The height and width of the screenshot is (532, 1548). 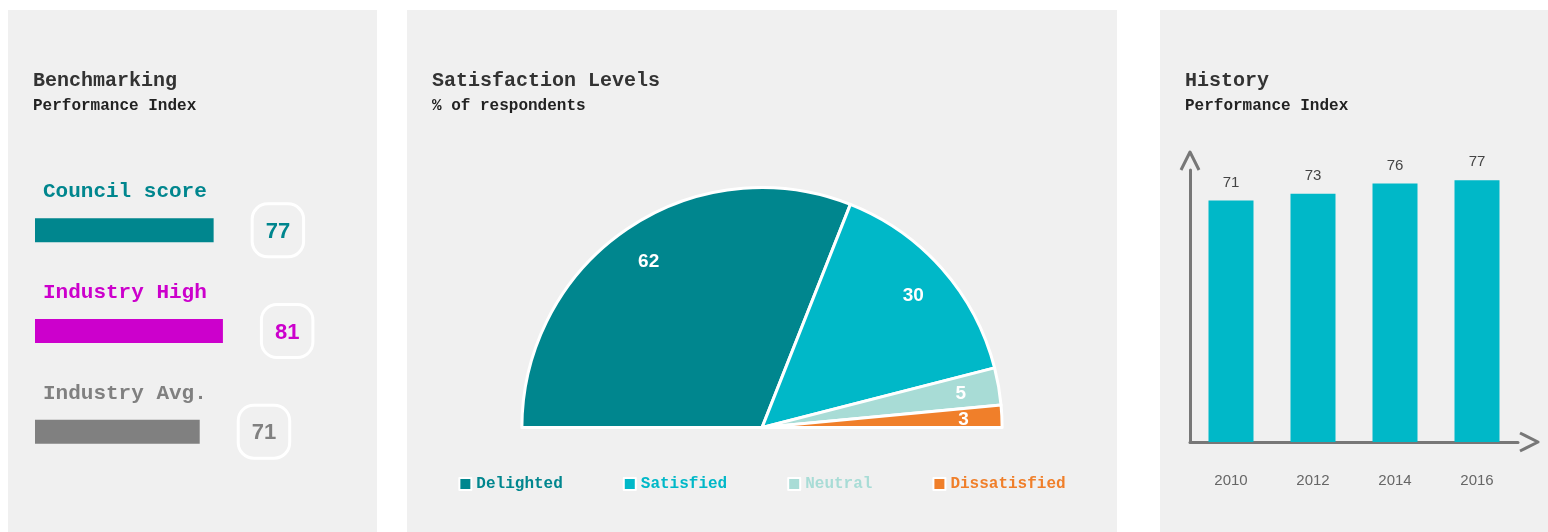 I want to click on data-label: 76, so click(x=1395, y=164).